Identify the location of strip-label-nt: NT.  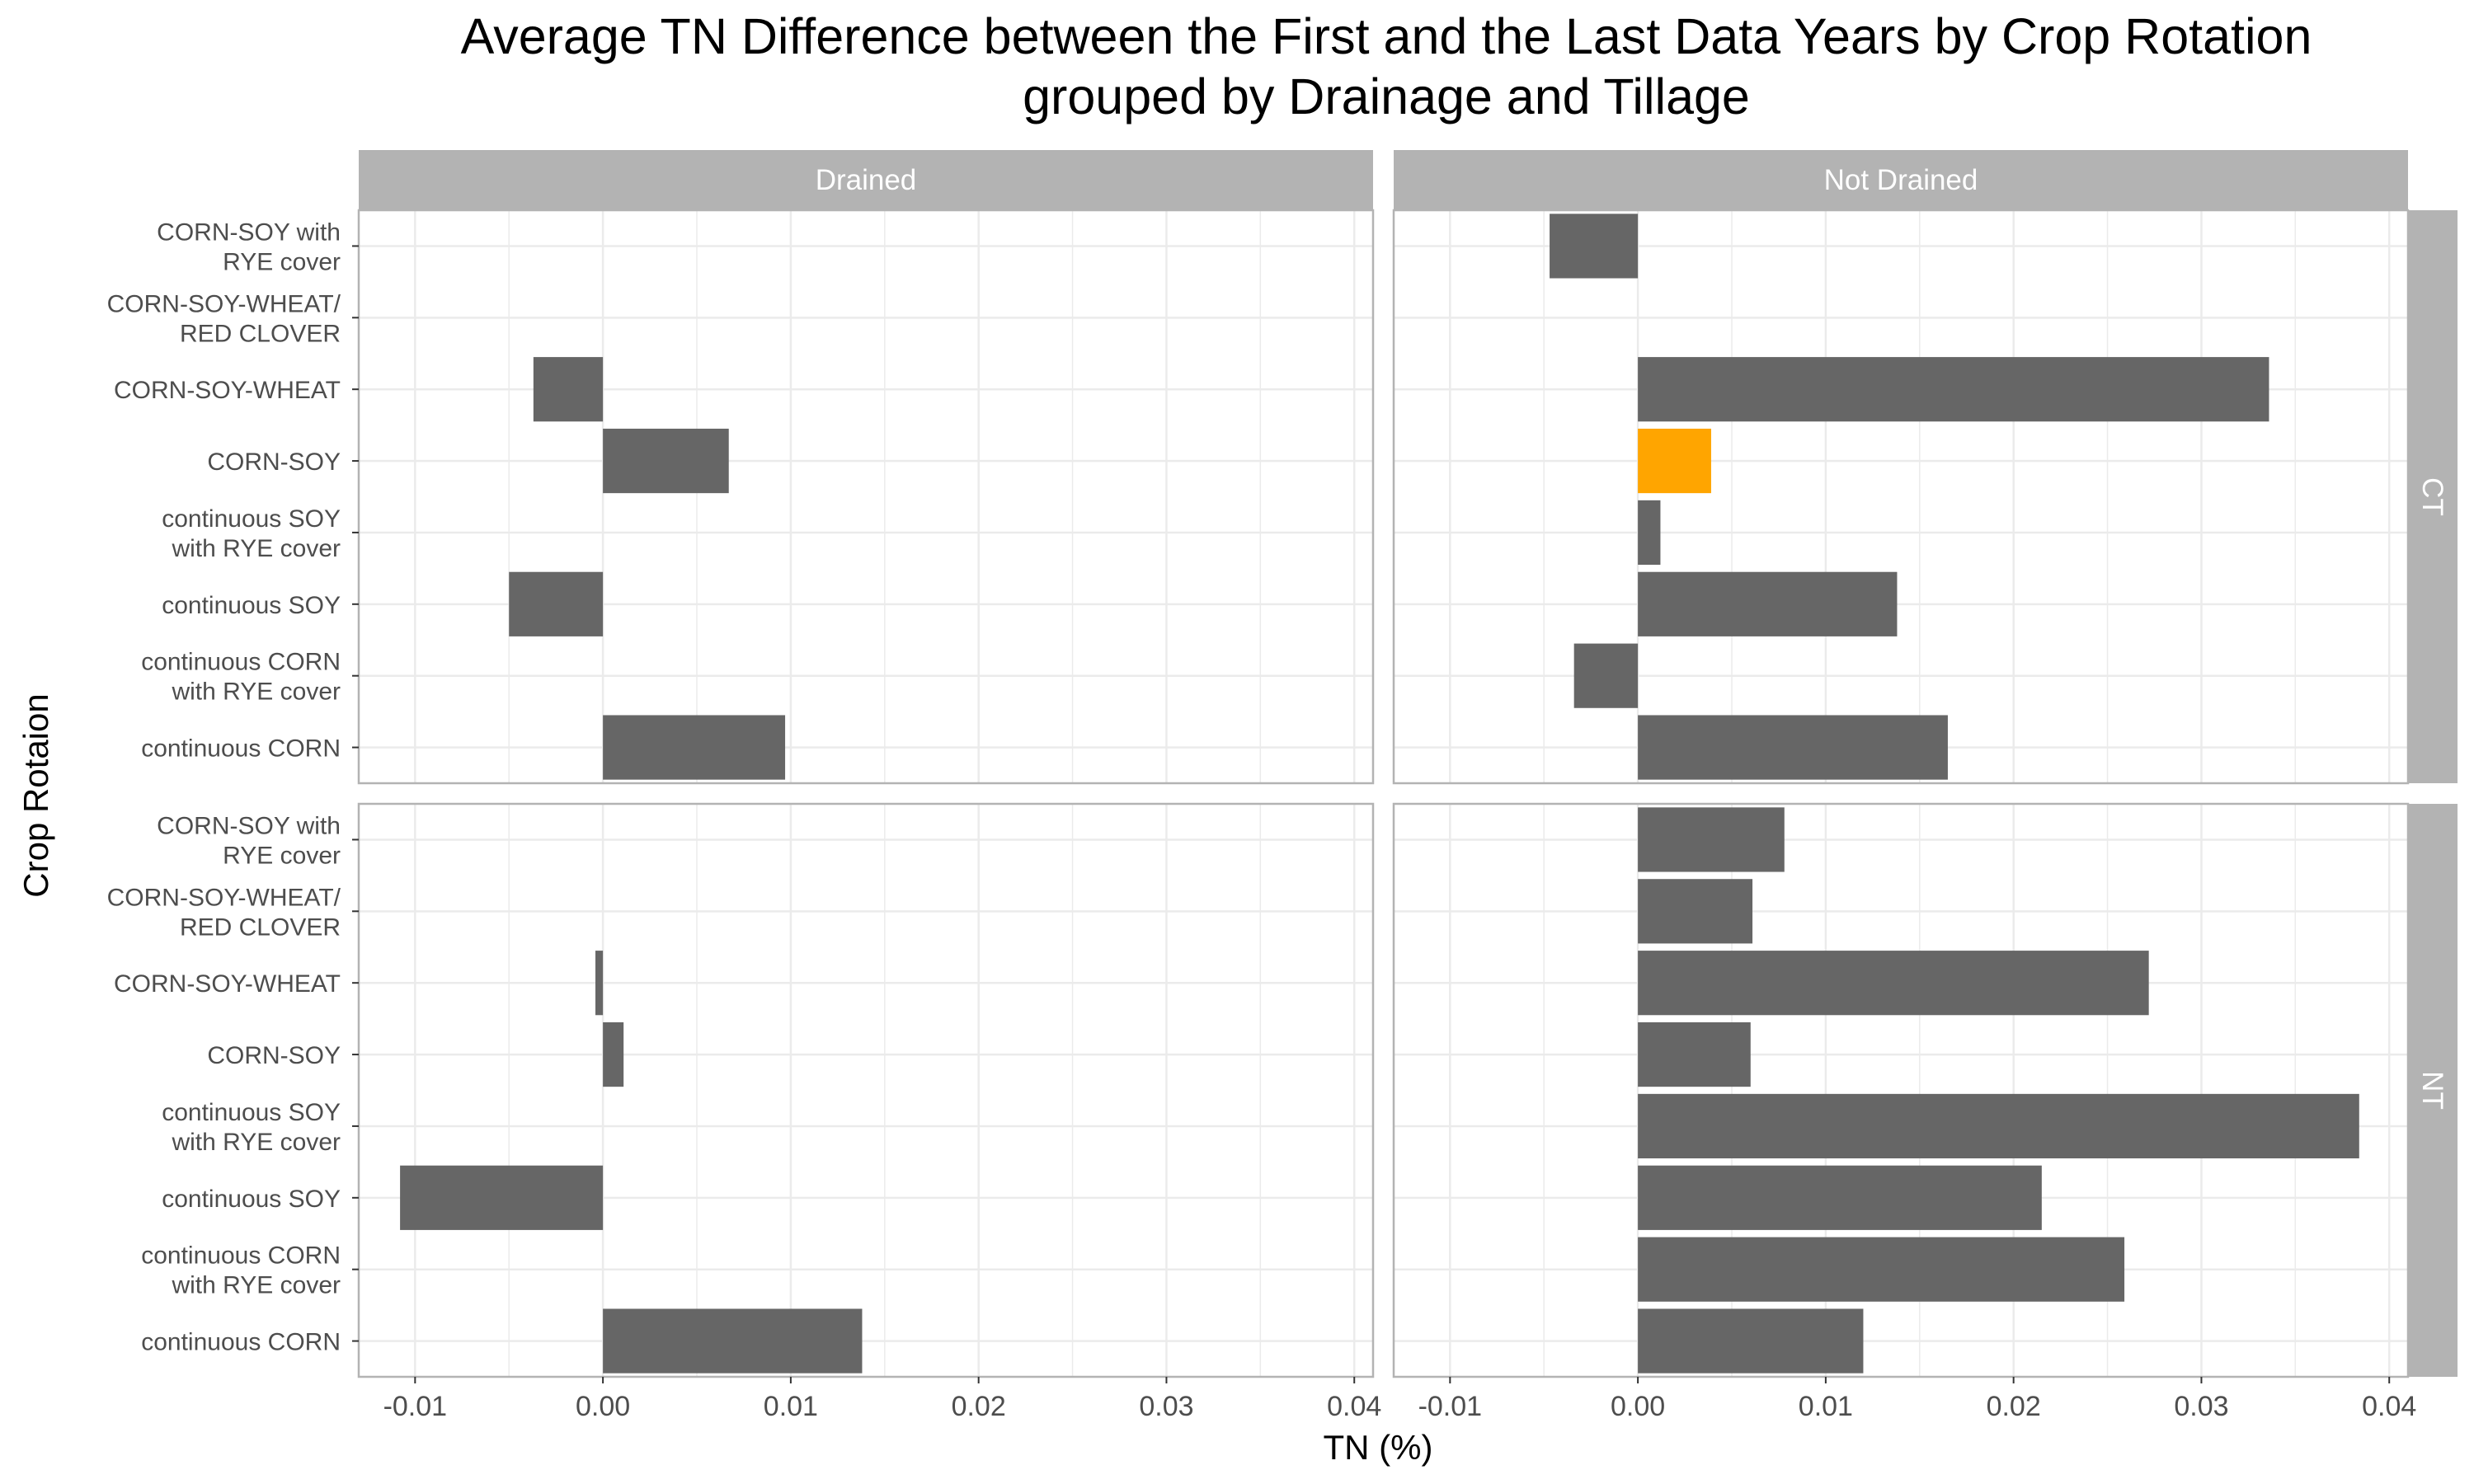
(2432, 1090).